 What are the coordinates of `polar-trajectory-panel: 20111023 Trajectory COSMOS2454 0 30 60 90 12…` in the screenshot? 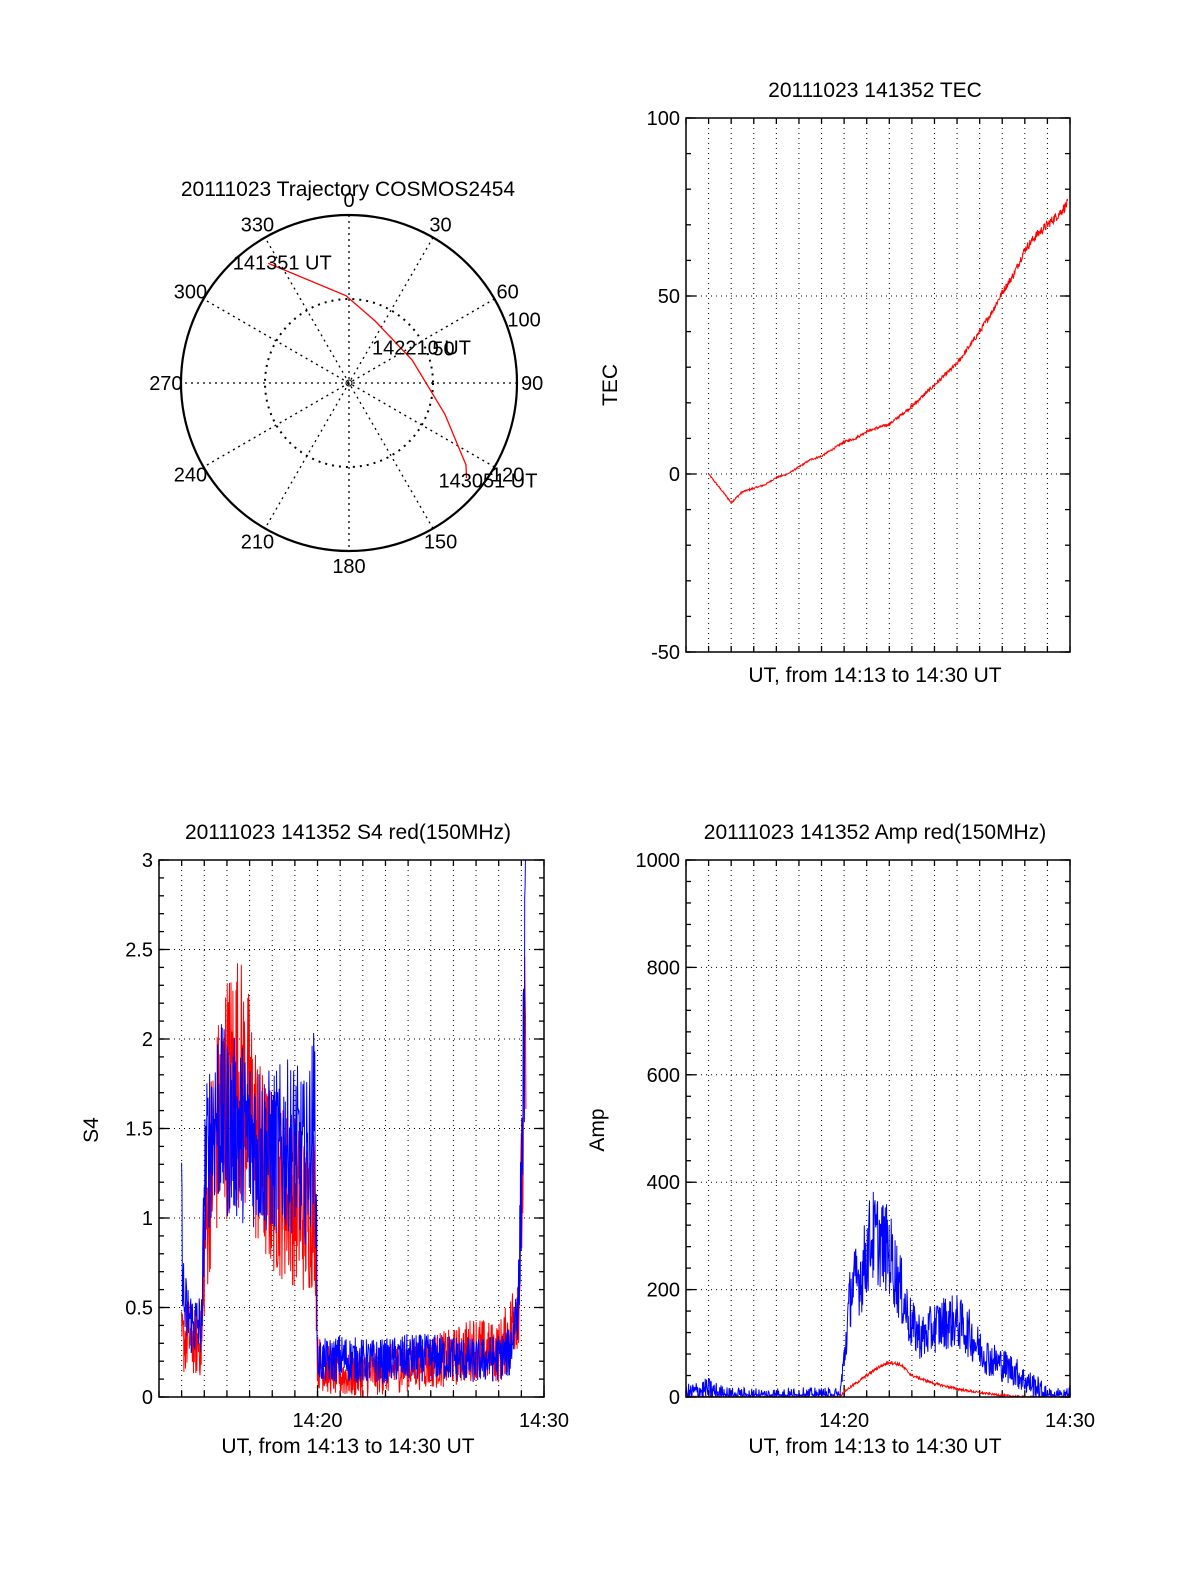 It's located at (346, 378).